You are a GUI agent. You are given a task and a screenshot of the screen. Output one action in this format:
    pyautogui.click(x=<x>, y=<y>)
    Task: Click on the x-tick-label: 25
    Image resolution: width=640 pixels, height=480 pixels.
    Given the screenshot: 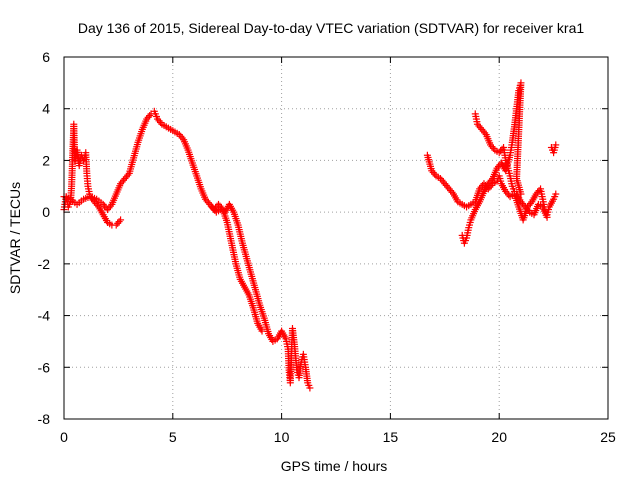 What is the action you would take?
    pyautogui.click(x=608, y=437)
    